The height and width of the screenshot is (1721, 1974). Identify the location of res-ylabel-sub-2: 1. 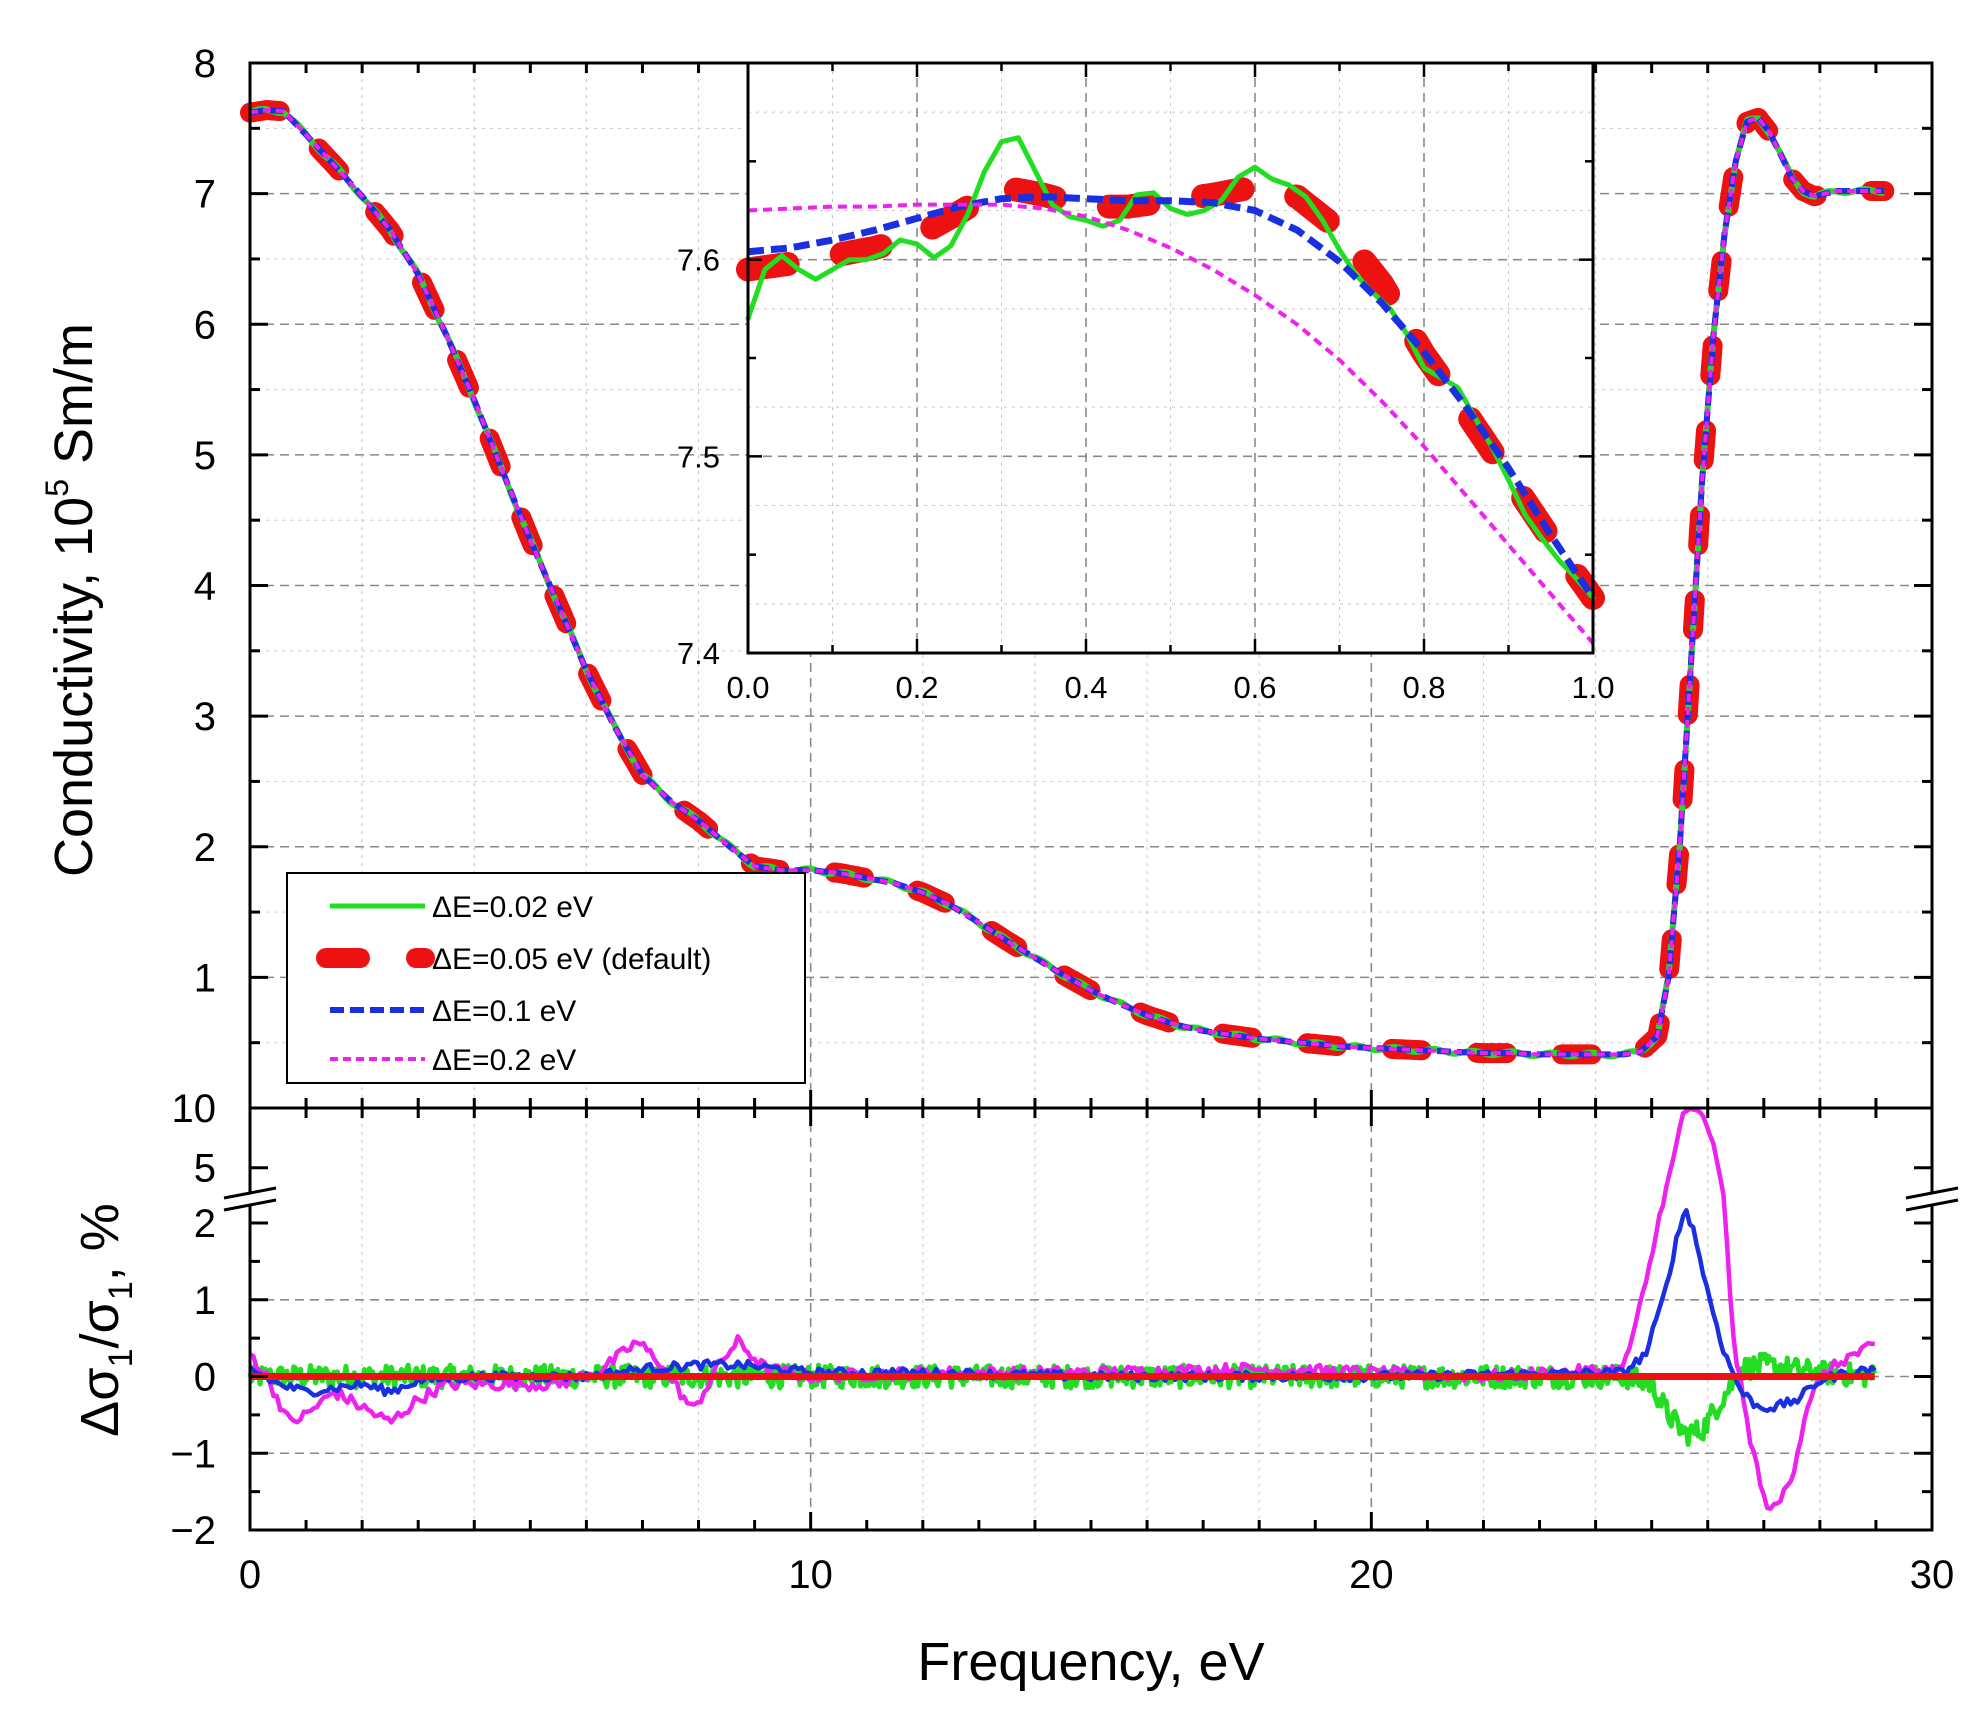
(121, 1290).